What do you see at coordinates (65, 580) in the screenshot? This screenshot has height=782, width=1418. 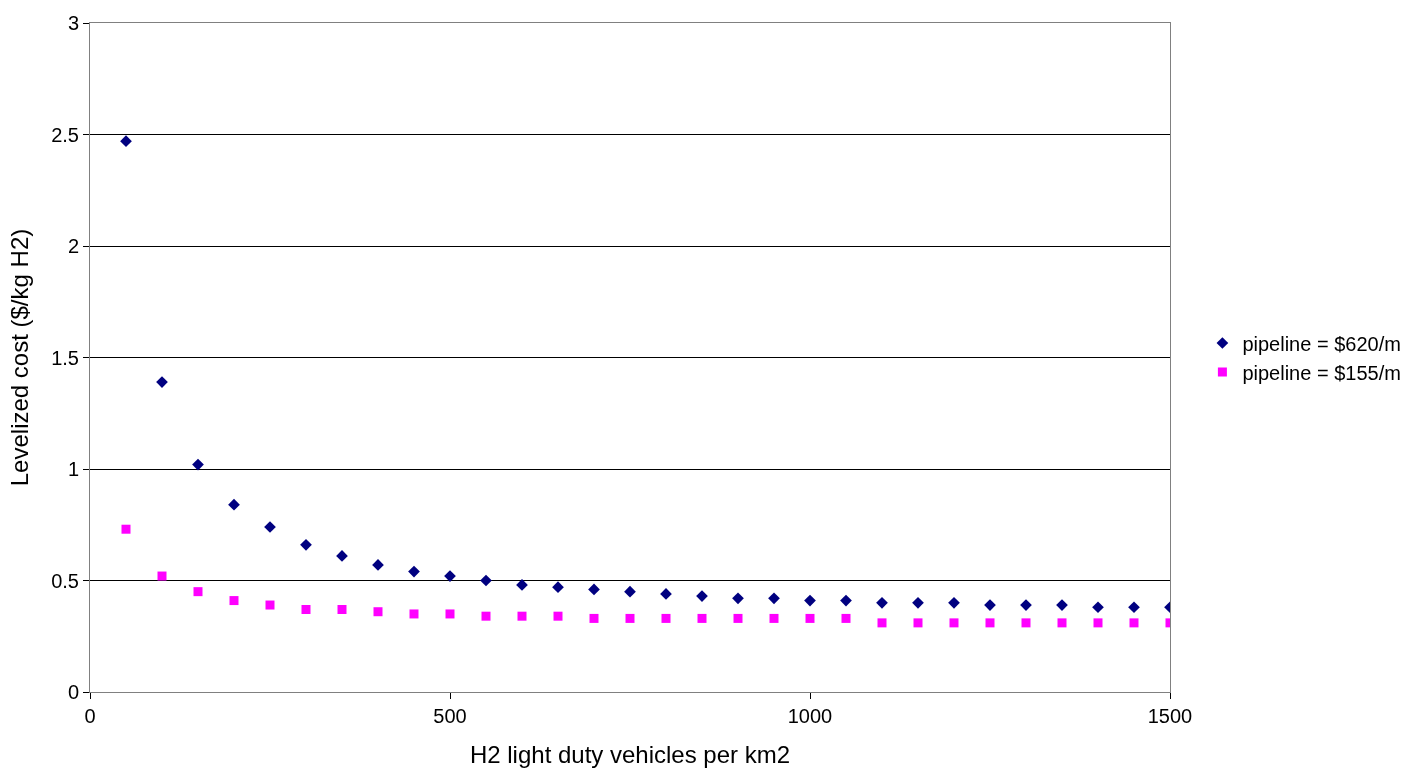 I see `y-tick-label: 0.5` at bounding box center [65, 580].